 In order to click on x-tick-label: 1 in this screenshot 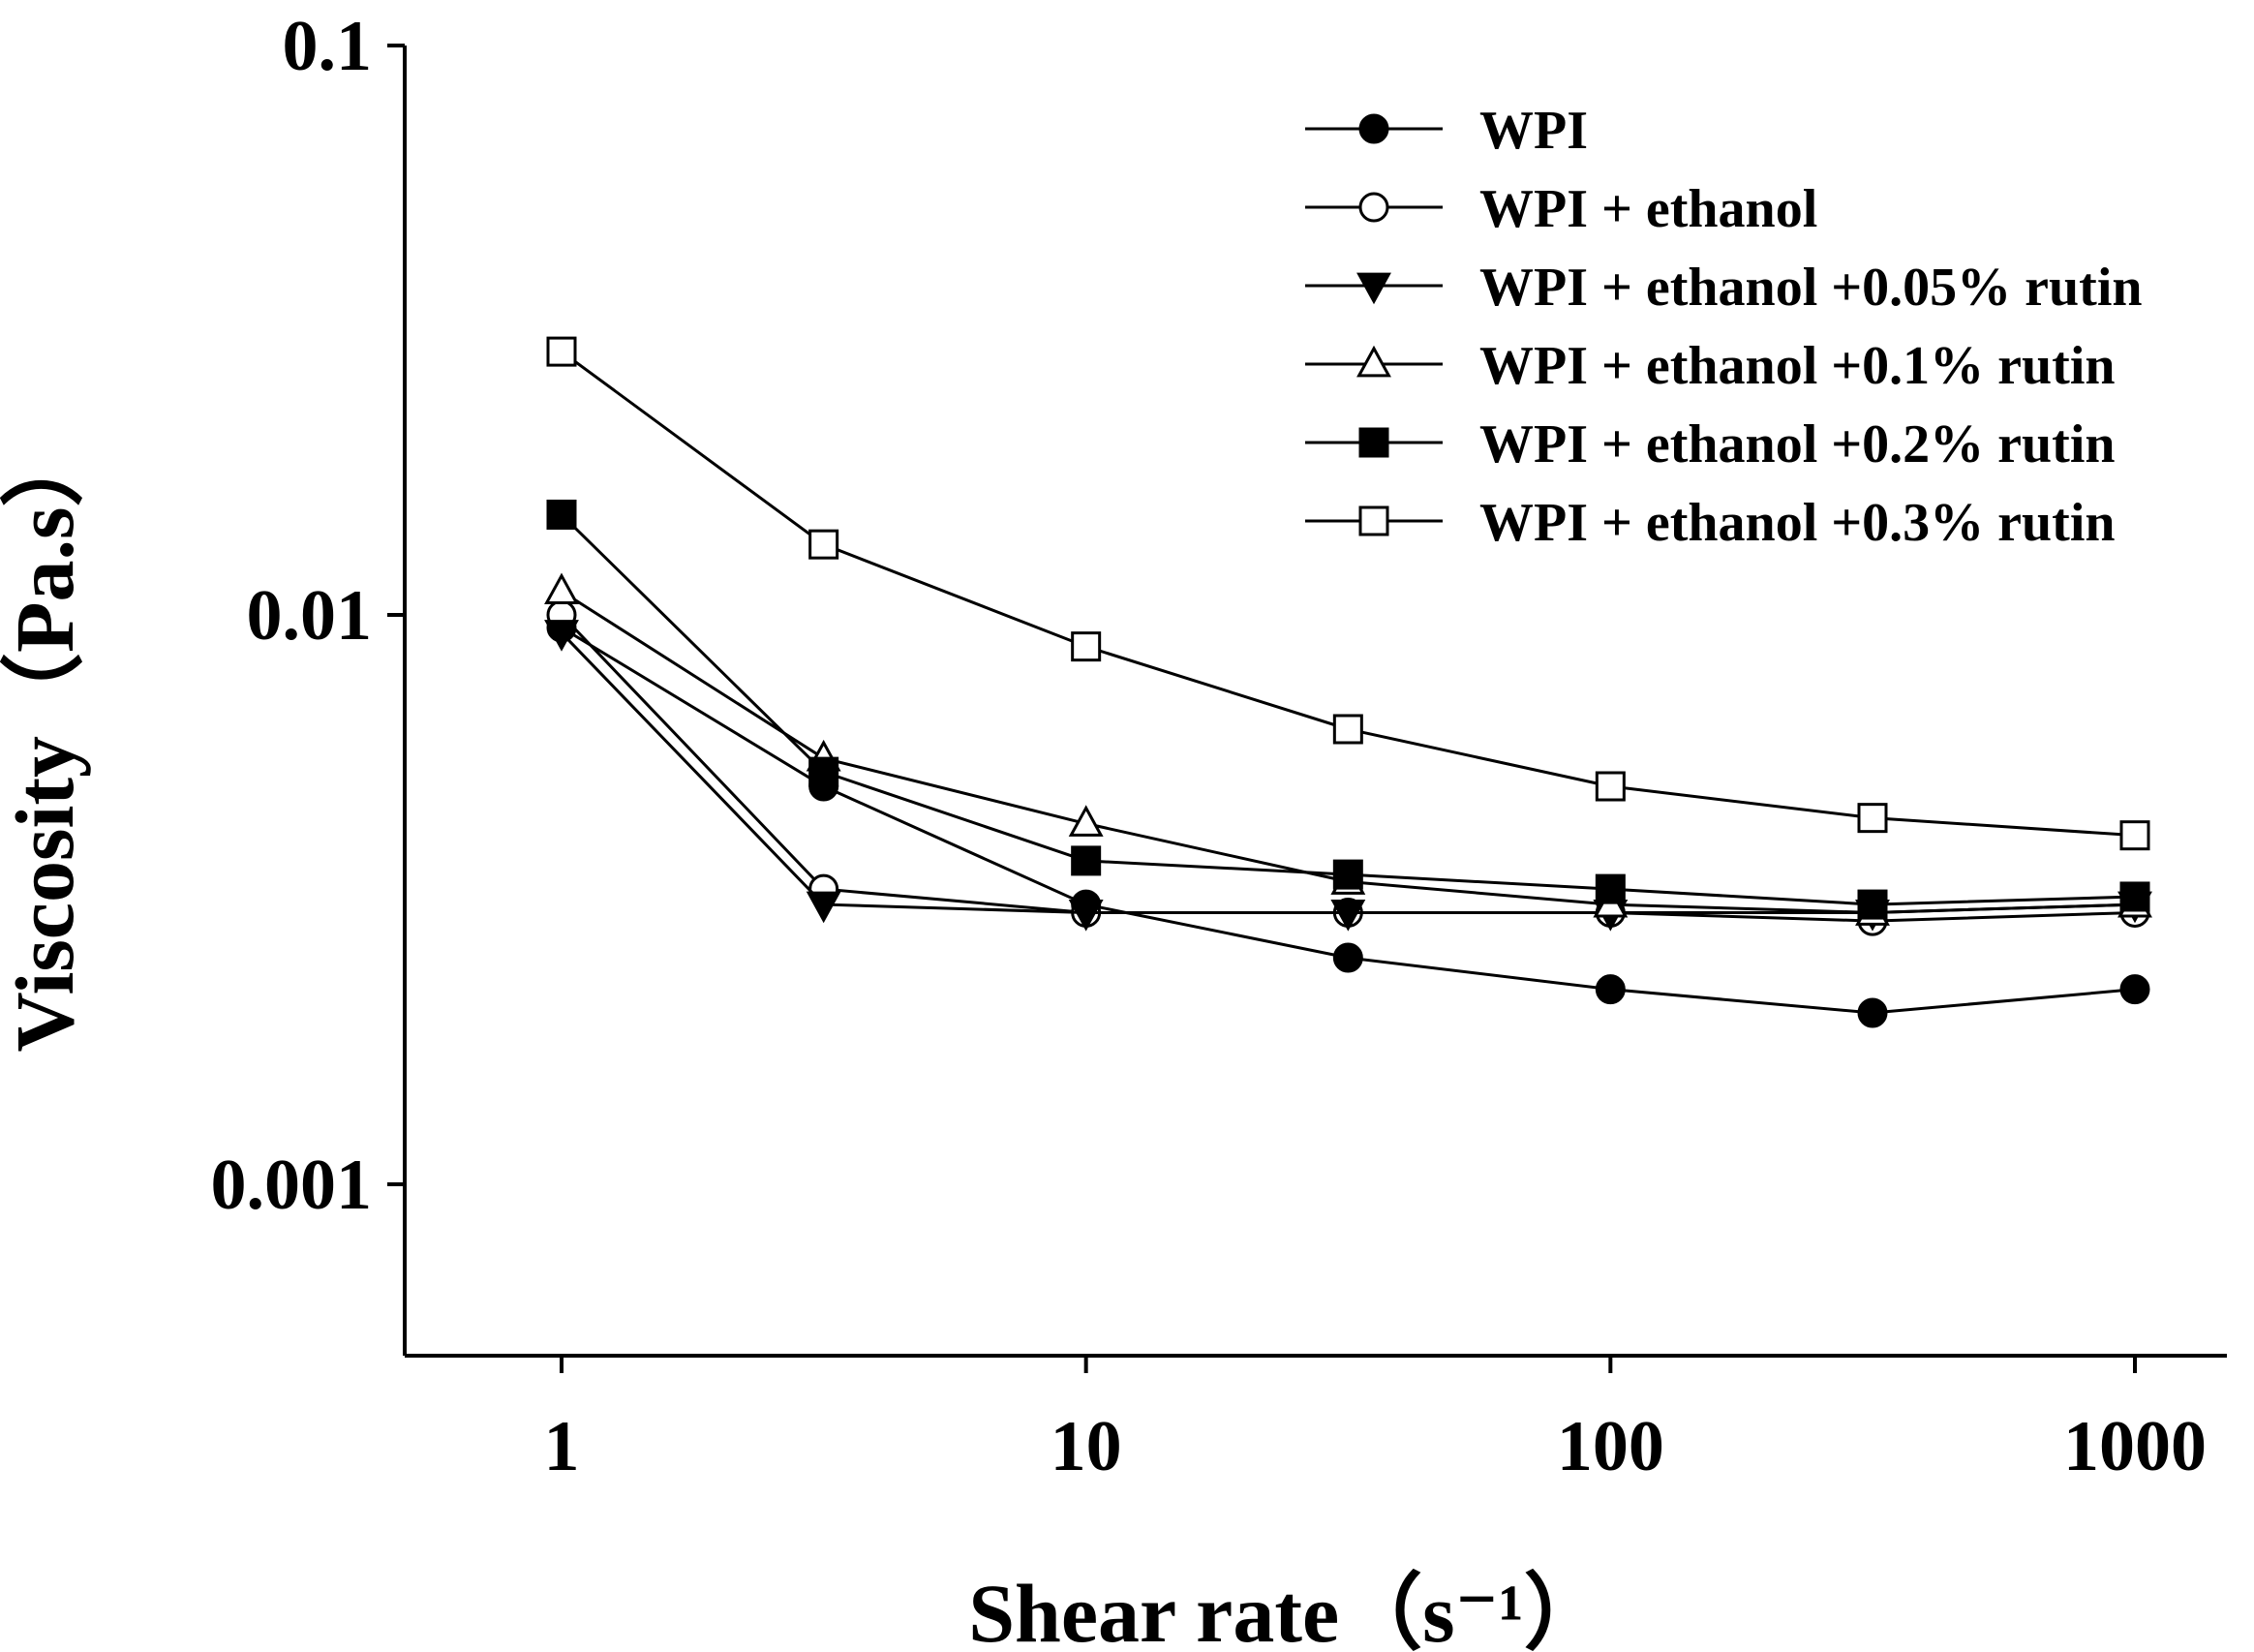, I will do `click(562, 1446)`.